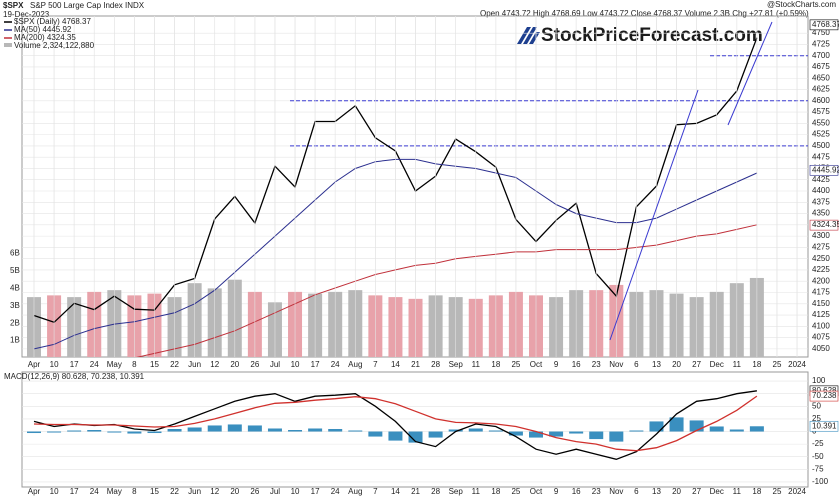  Describe the element at coordinates (616, 491) in the screenshot. I see `x-tick-label: Nov` at that location.